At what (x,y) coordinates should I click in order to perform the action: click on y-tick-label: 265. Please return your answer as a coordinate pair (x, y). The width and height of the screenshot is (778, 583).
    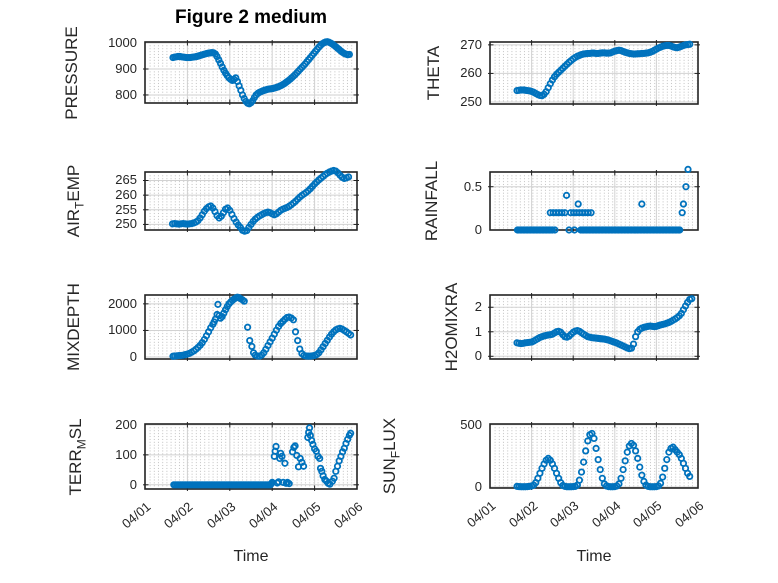
    Looking at the image, I should click on (126, 180).